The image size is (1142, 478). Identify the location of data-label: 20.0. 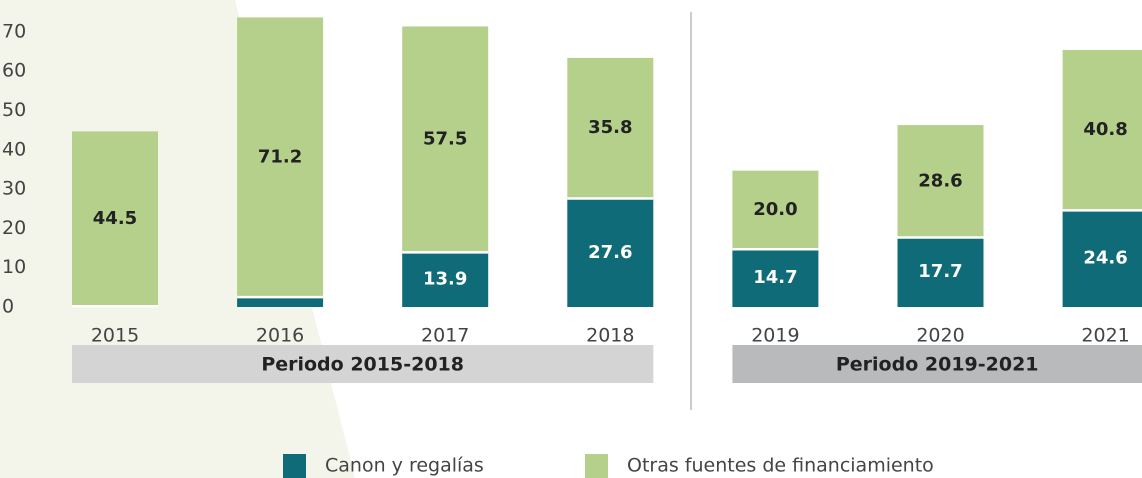
(775, 209).